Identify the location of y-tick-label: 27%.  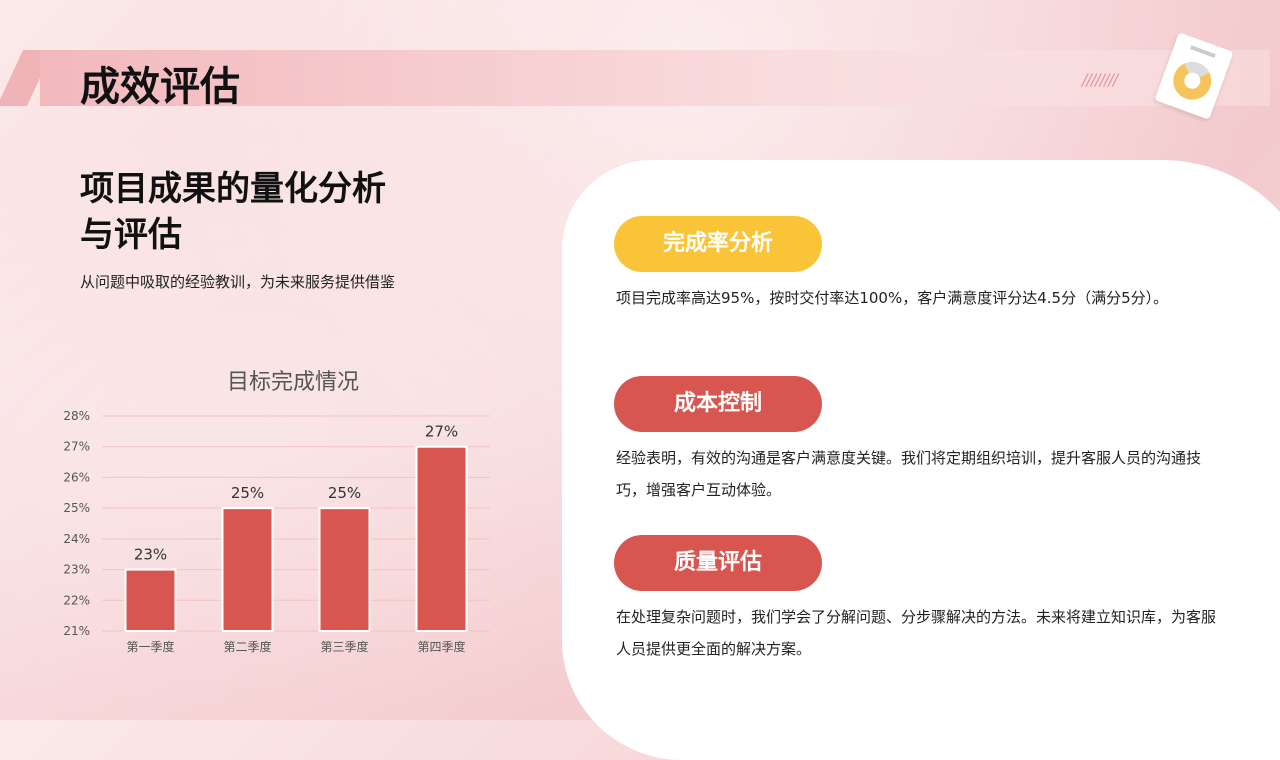
(76, 447).